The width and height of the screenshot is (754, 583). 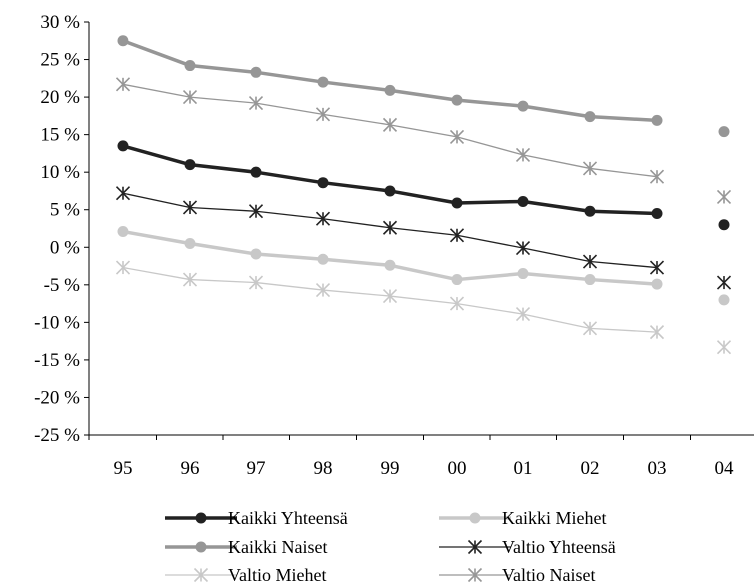 I want to click on x-tick-label: 95, so click(x=123, y=468).